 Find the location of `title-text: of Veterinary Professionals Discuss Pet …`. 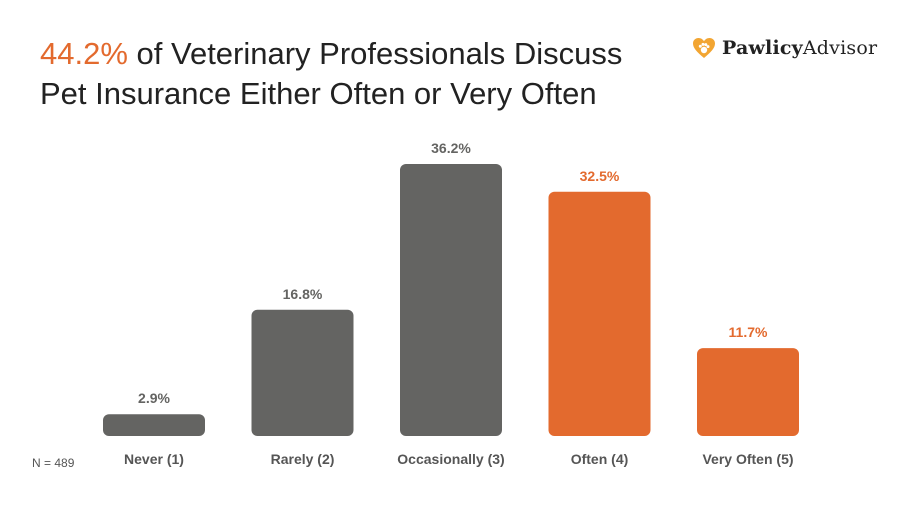

title-text: of Veterinary Professionals Discuss Pet … is located at coordinates (331, 73).